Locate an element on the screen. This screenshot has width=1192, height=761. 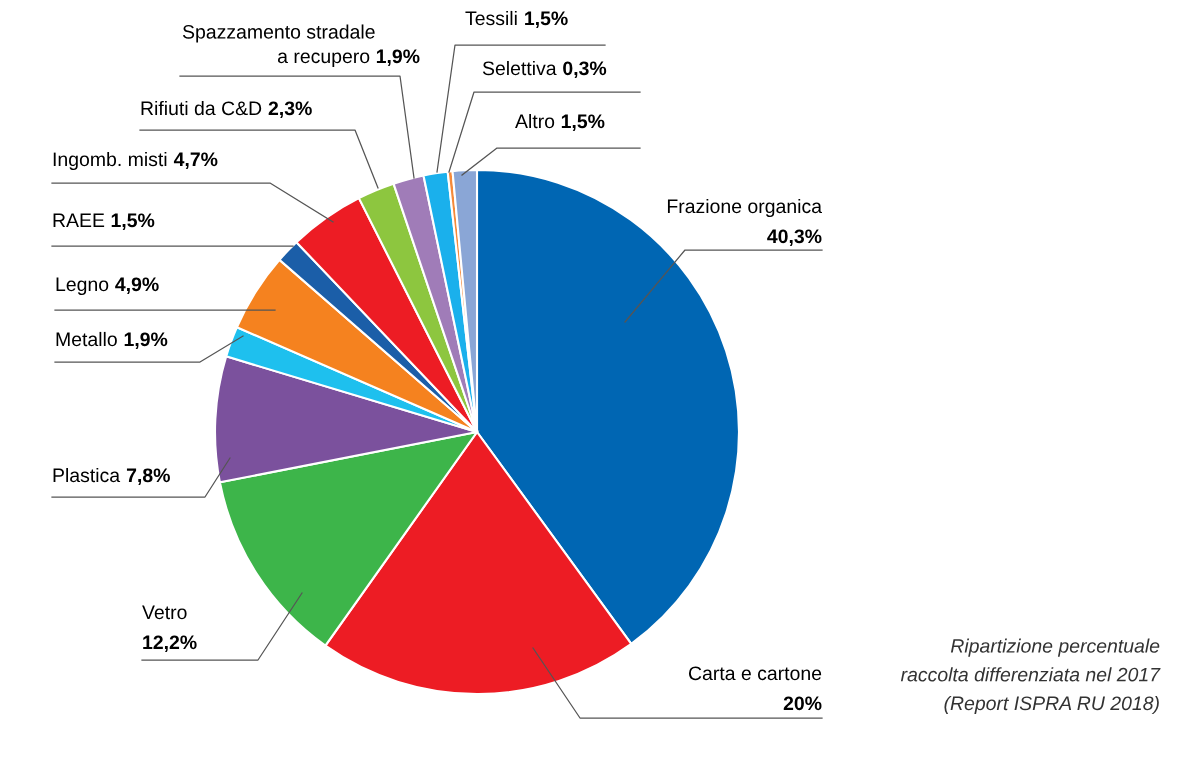
text: Ripartizione percentuale raccolta differenziata nel 2017 (Report ISPRA RU 2018) is located at coordinates (1030, 676).